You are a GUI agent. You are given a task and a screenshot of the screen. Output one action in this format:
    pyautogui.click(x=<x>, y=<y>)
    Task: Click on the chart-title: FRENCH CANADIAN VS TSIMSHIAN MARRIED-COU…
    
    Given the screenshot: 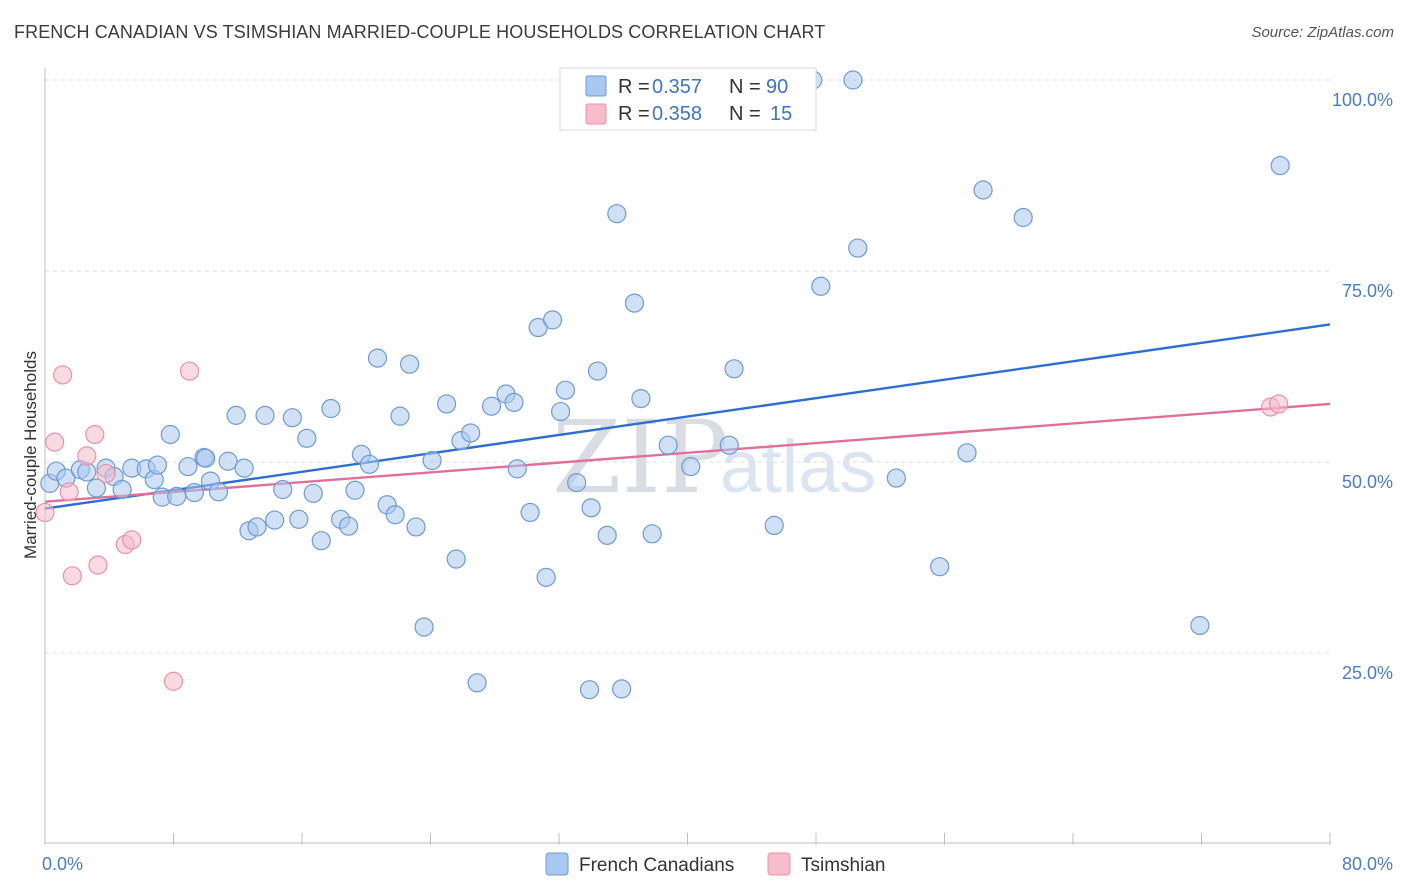 What is the action you would take?
    pyautogui.click(x=420, y=32)
    